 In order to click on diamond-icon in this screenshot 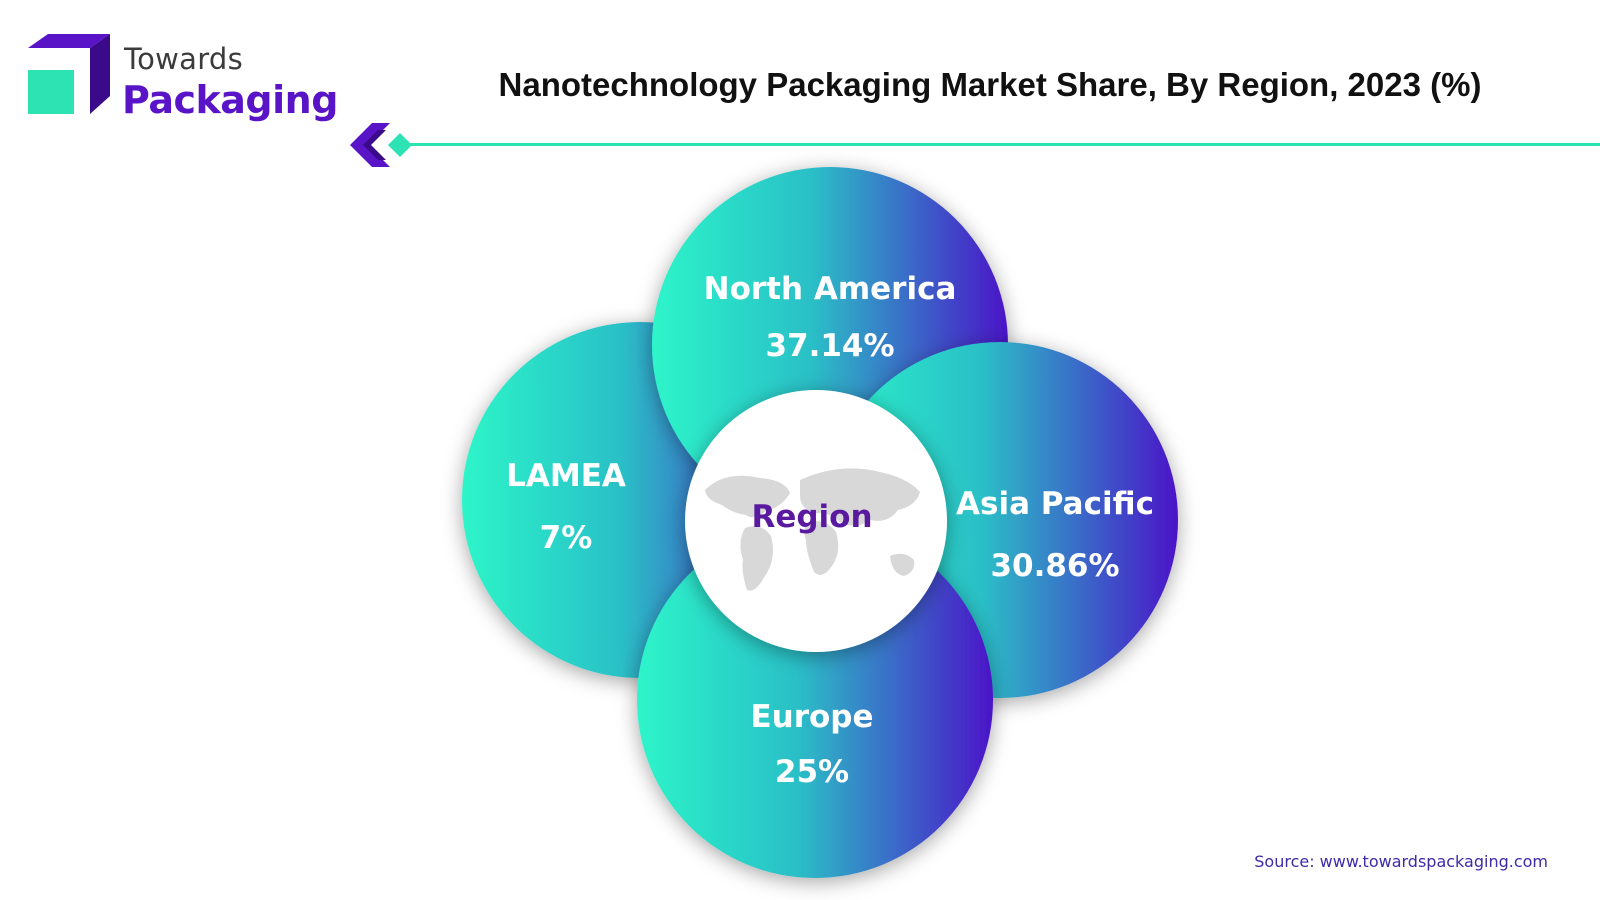, I will do `click(400, 145)`.